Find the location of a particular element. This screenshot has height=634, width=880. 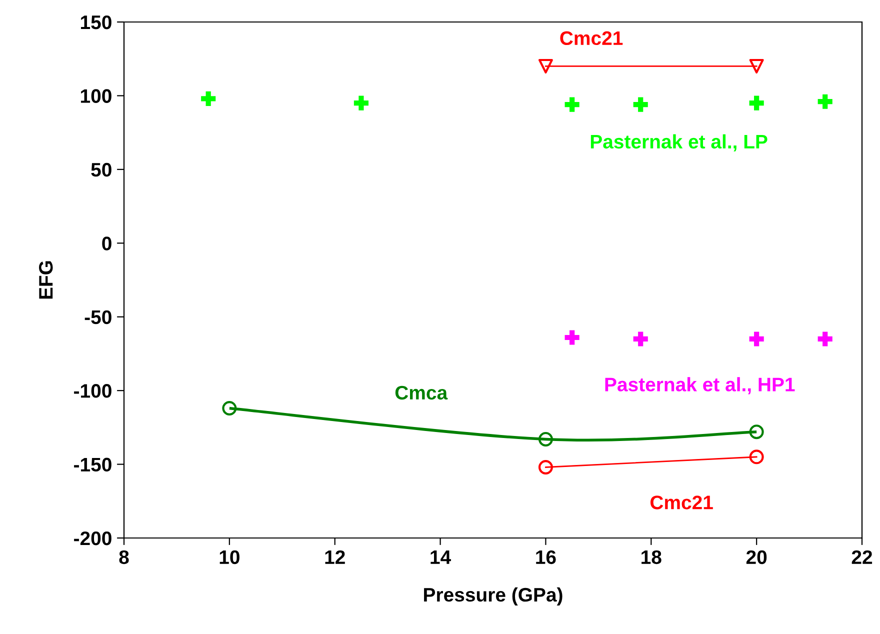

x-tick-label: 8 is located at coordinates (124, 557).